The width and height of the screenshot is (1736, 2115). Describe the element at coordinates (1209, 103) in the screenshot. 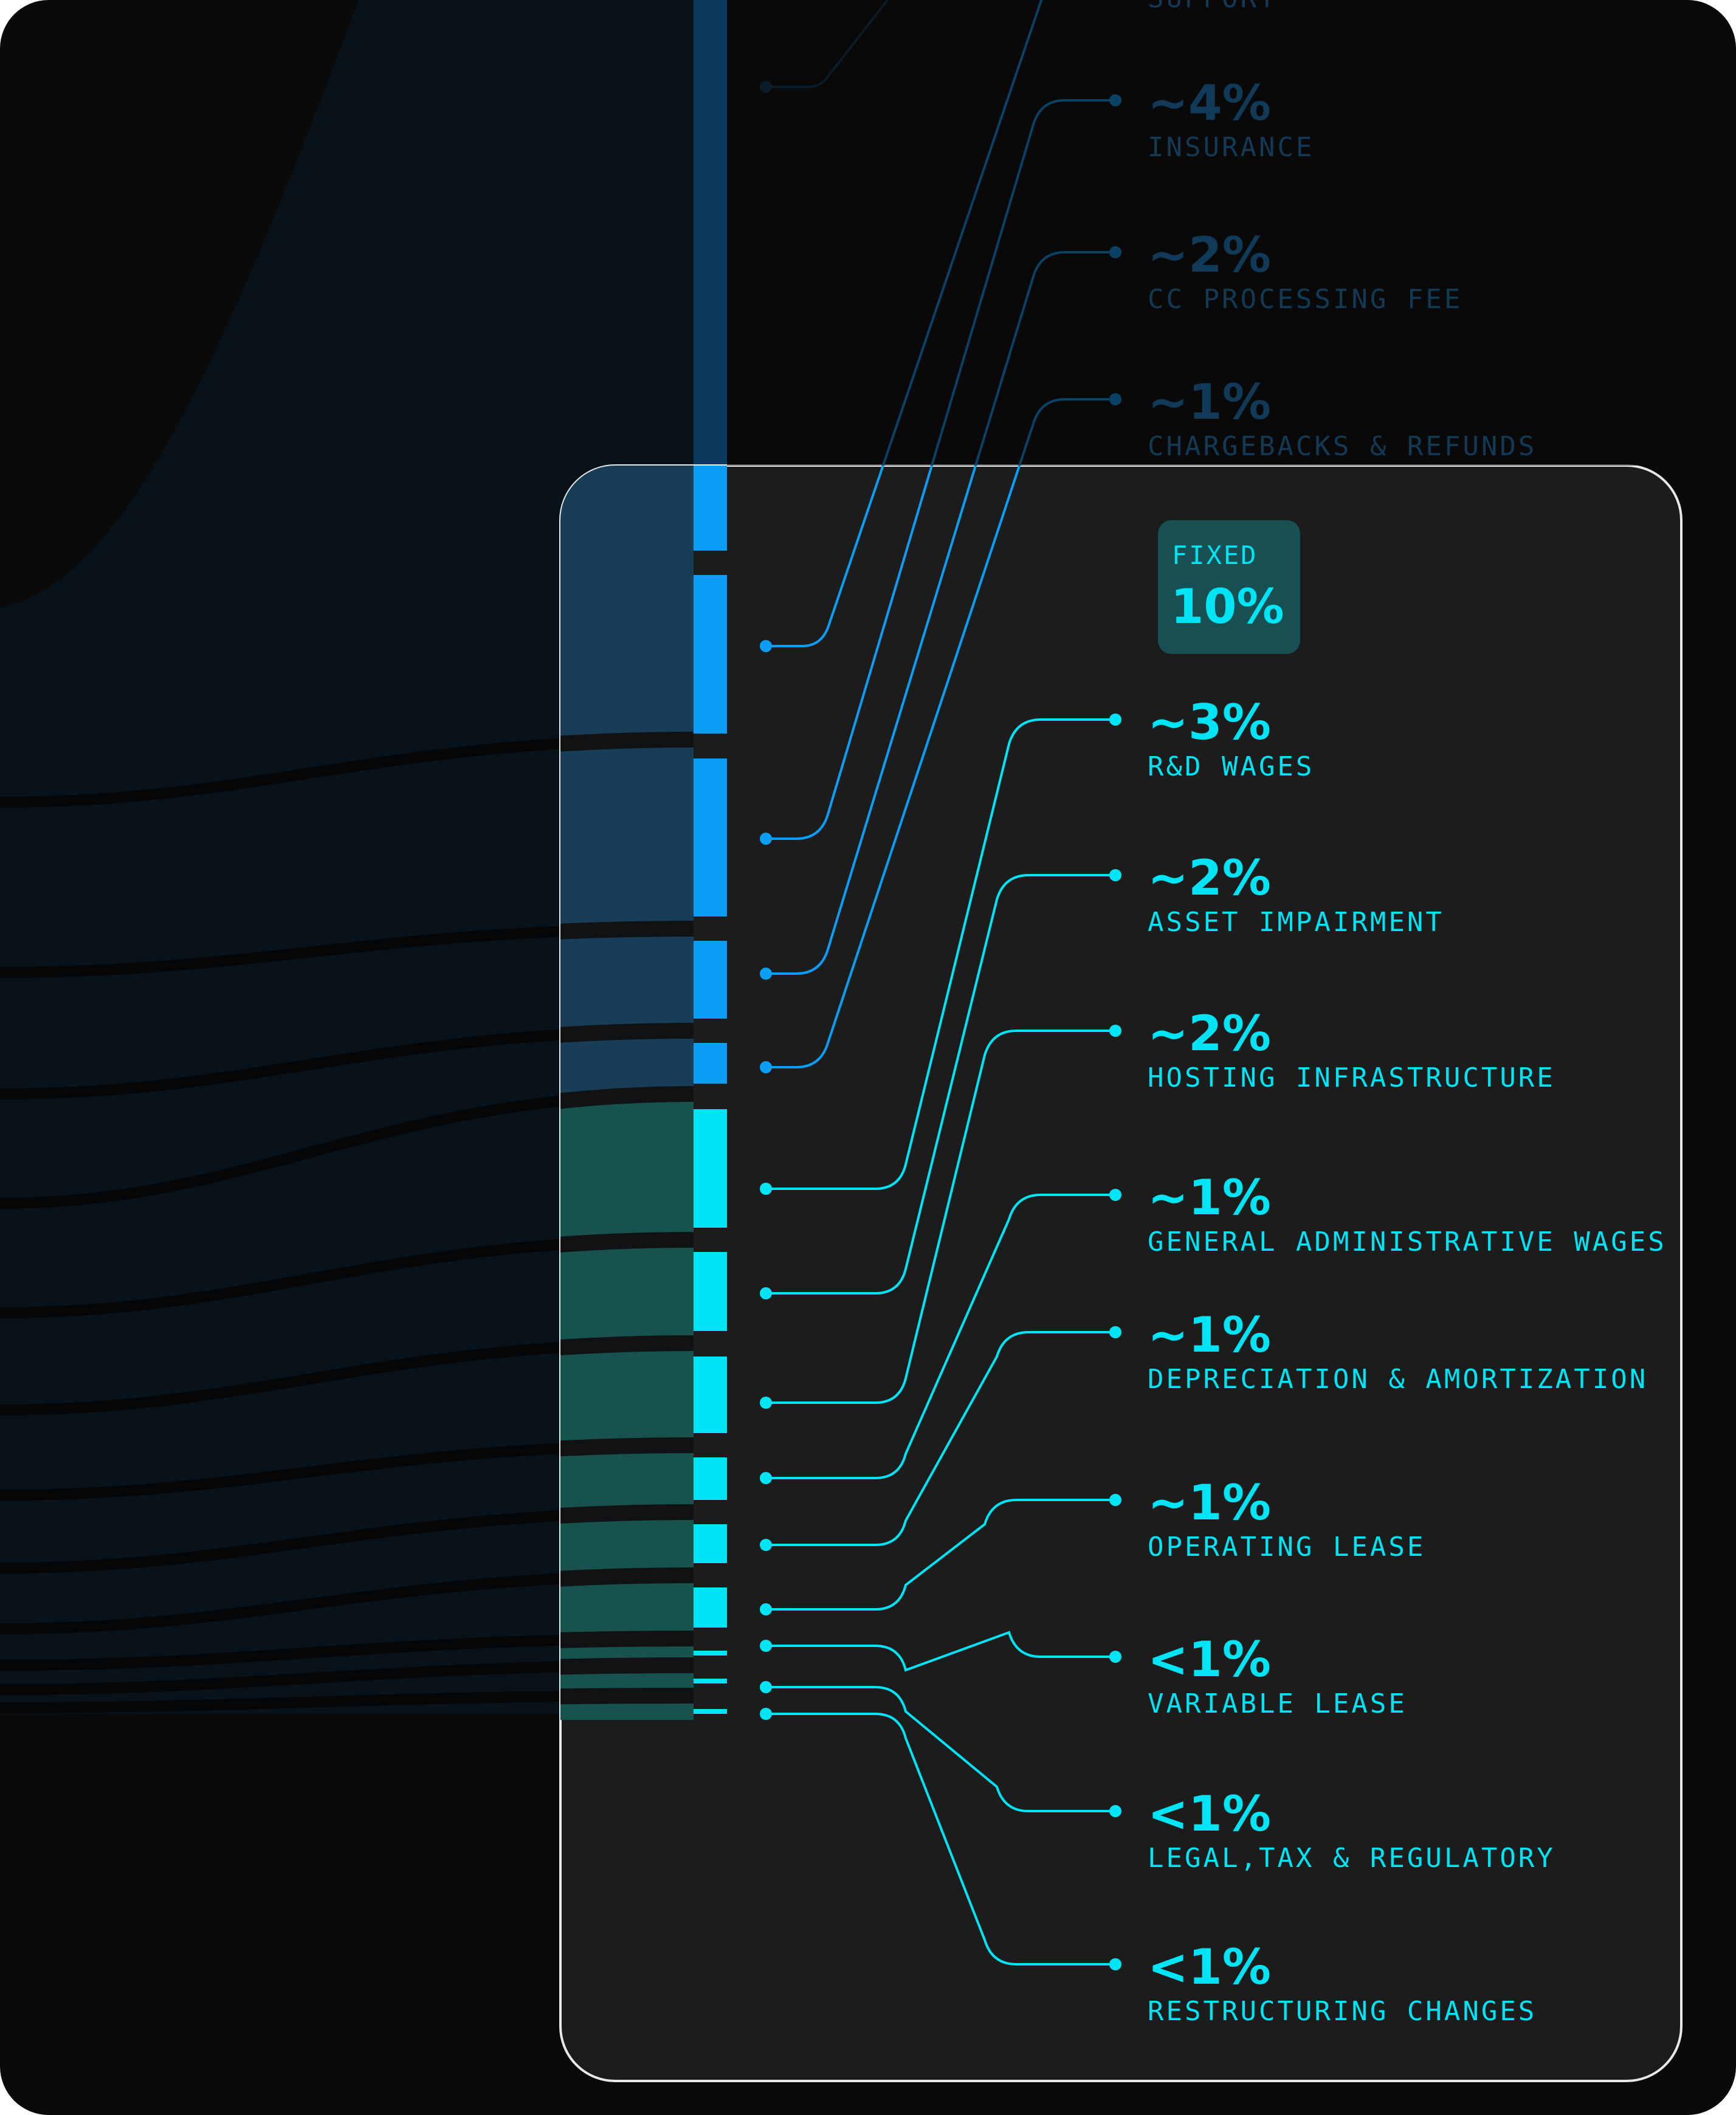

I see `variable-item-value: ~4%` at that location.